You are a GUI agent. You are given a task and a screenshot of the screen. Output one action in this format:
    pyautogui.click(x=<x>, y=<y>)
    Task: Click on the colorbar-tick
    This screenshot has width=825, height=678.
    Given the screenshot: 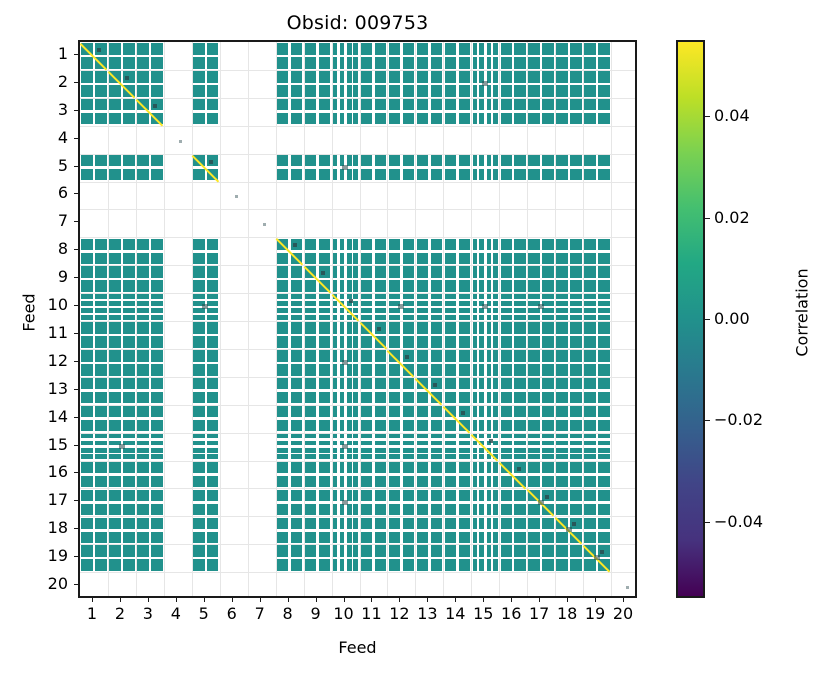 What is the action you would take?
    pyautogui.click(x=707, y=218)
    